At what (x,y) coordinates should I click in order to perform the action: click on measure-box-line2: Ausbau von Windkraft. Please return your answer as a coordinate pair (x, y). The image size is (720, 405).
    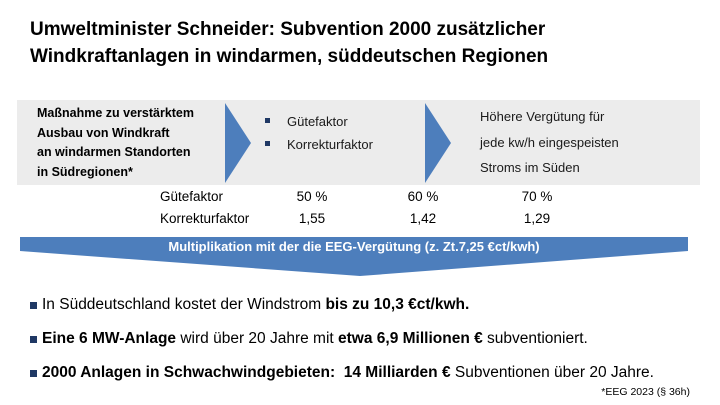
    Looking at the image, I should click on (103, 132).